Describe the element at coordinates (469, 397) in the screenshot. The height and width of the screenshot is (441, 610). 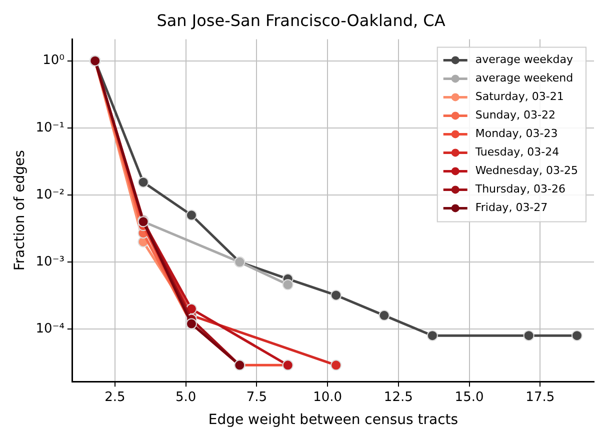
I see `x-tick-label: 15.0` at that location.